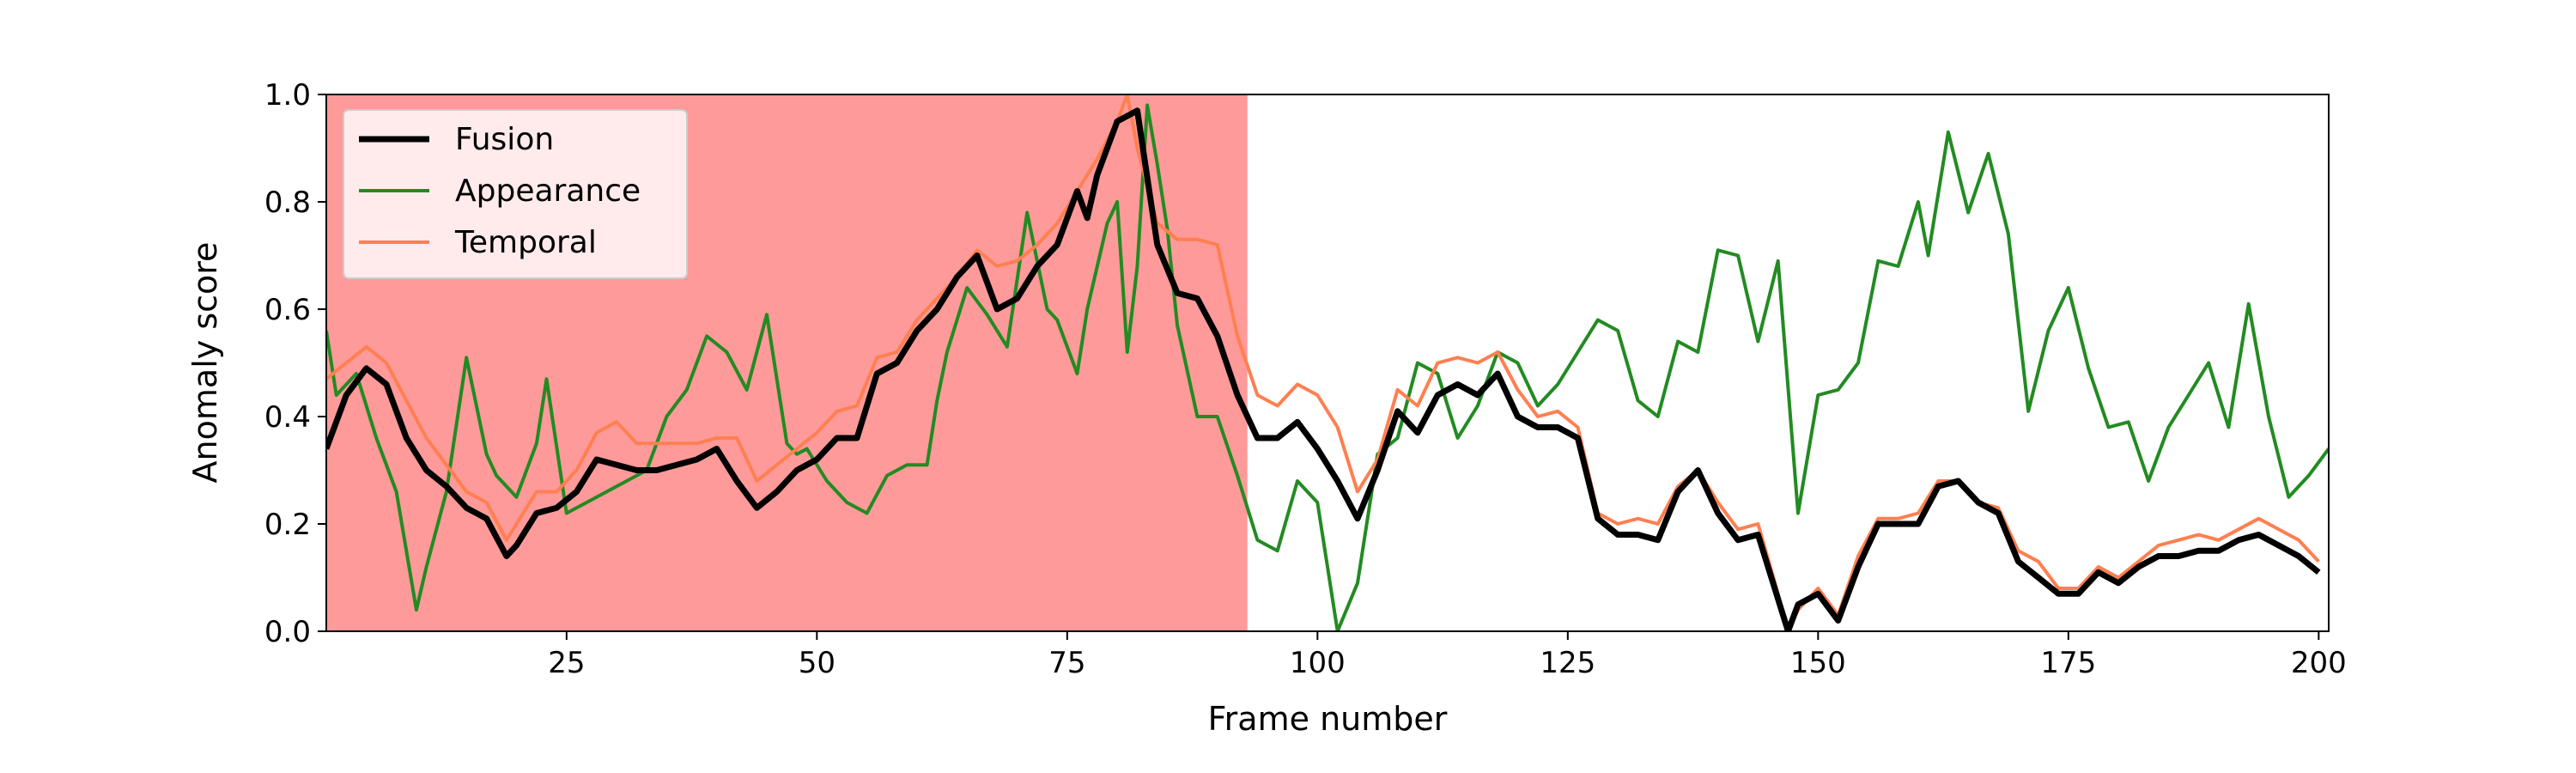 Image resolution: width=2576 pixels, height=773 pixels. What do you see at coordinates (1448, 655) in the screenshot?
I see `x-axis: 25 50 75 100 125 150 175 200` at bounding box center [1448, 655].